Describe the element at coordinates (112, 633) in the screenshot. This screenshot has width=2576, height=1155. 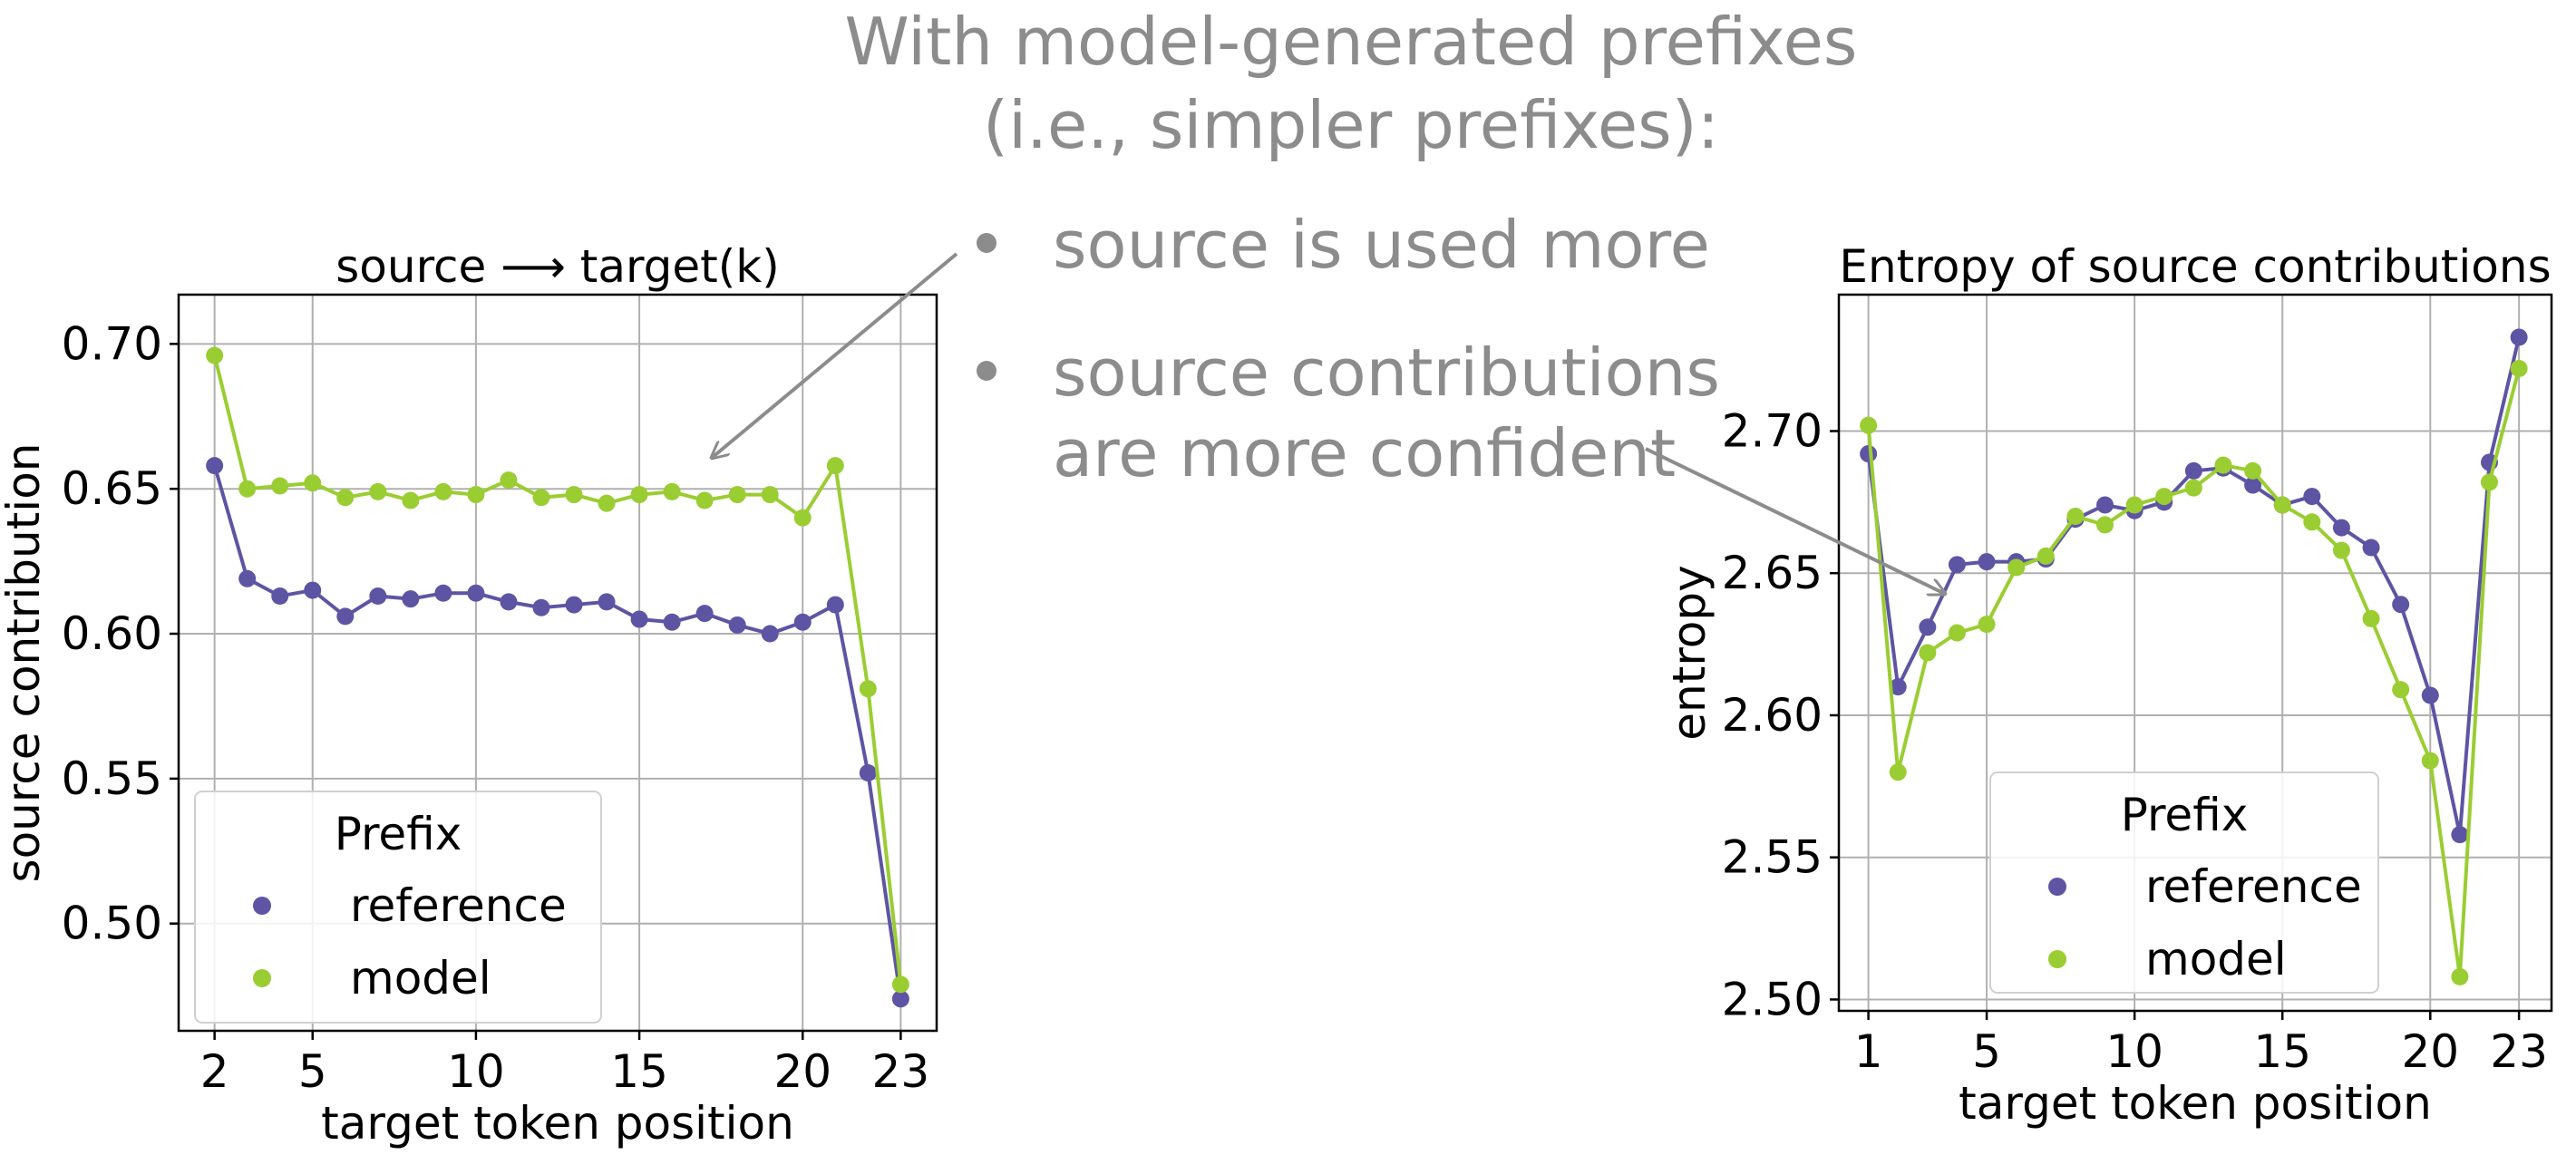
I see `y-tick-label: 0.60` at that location.